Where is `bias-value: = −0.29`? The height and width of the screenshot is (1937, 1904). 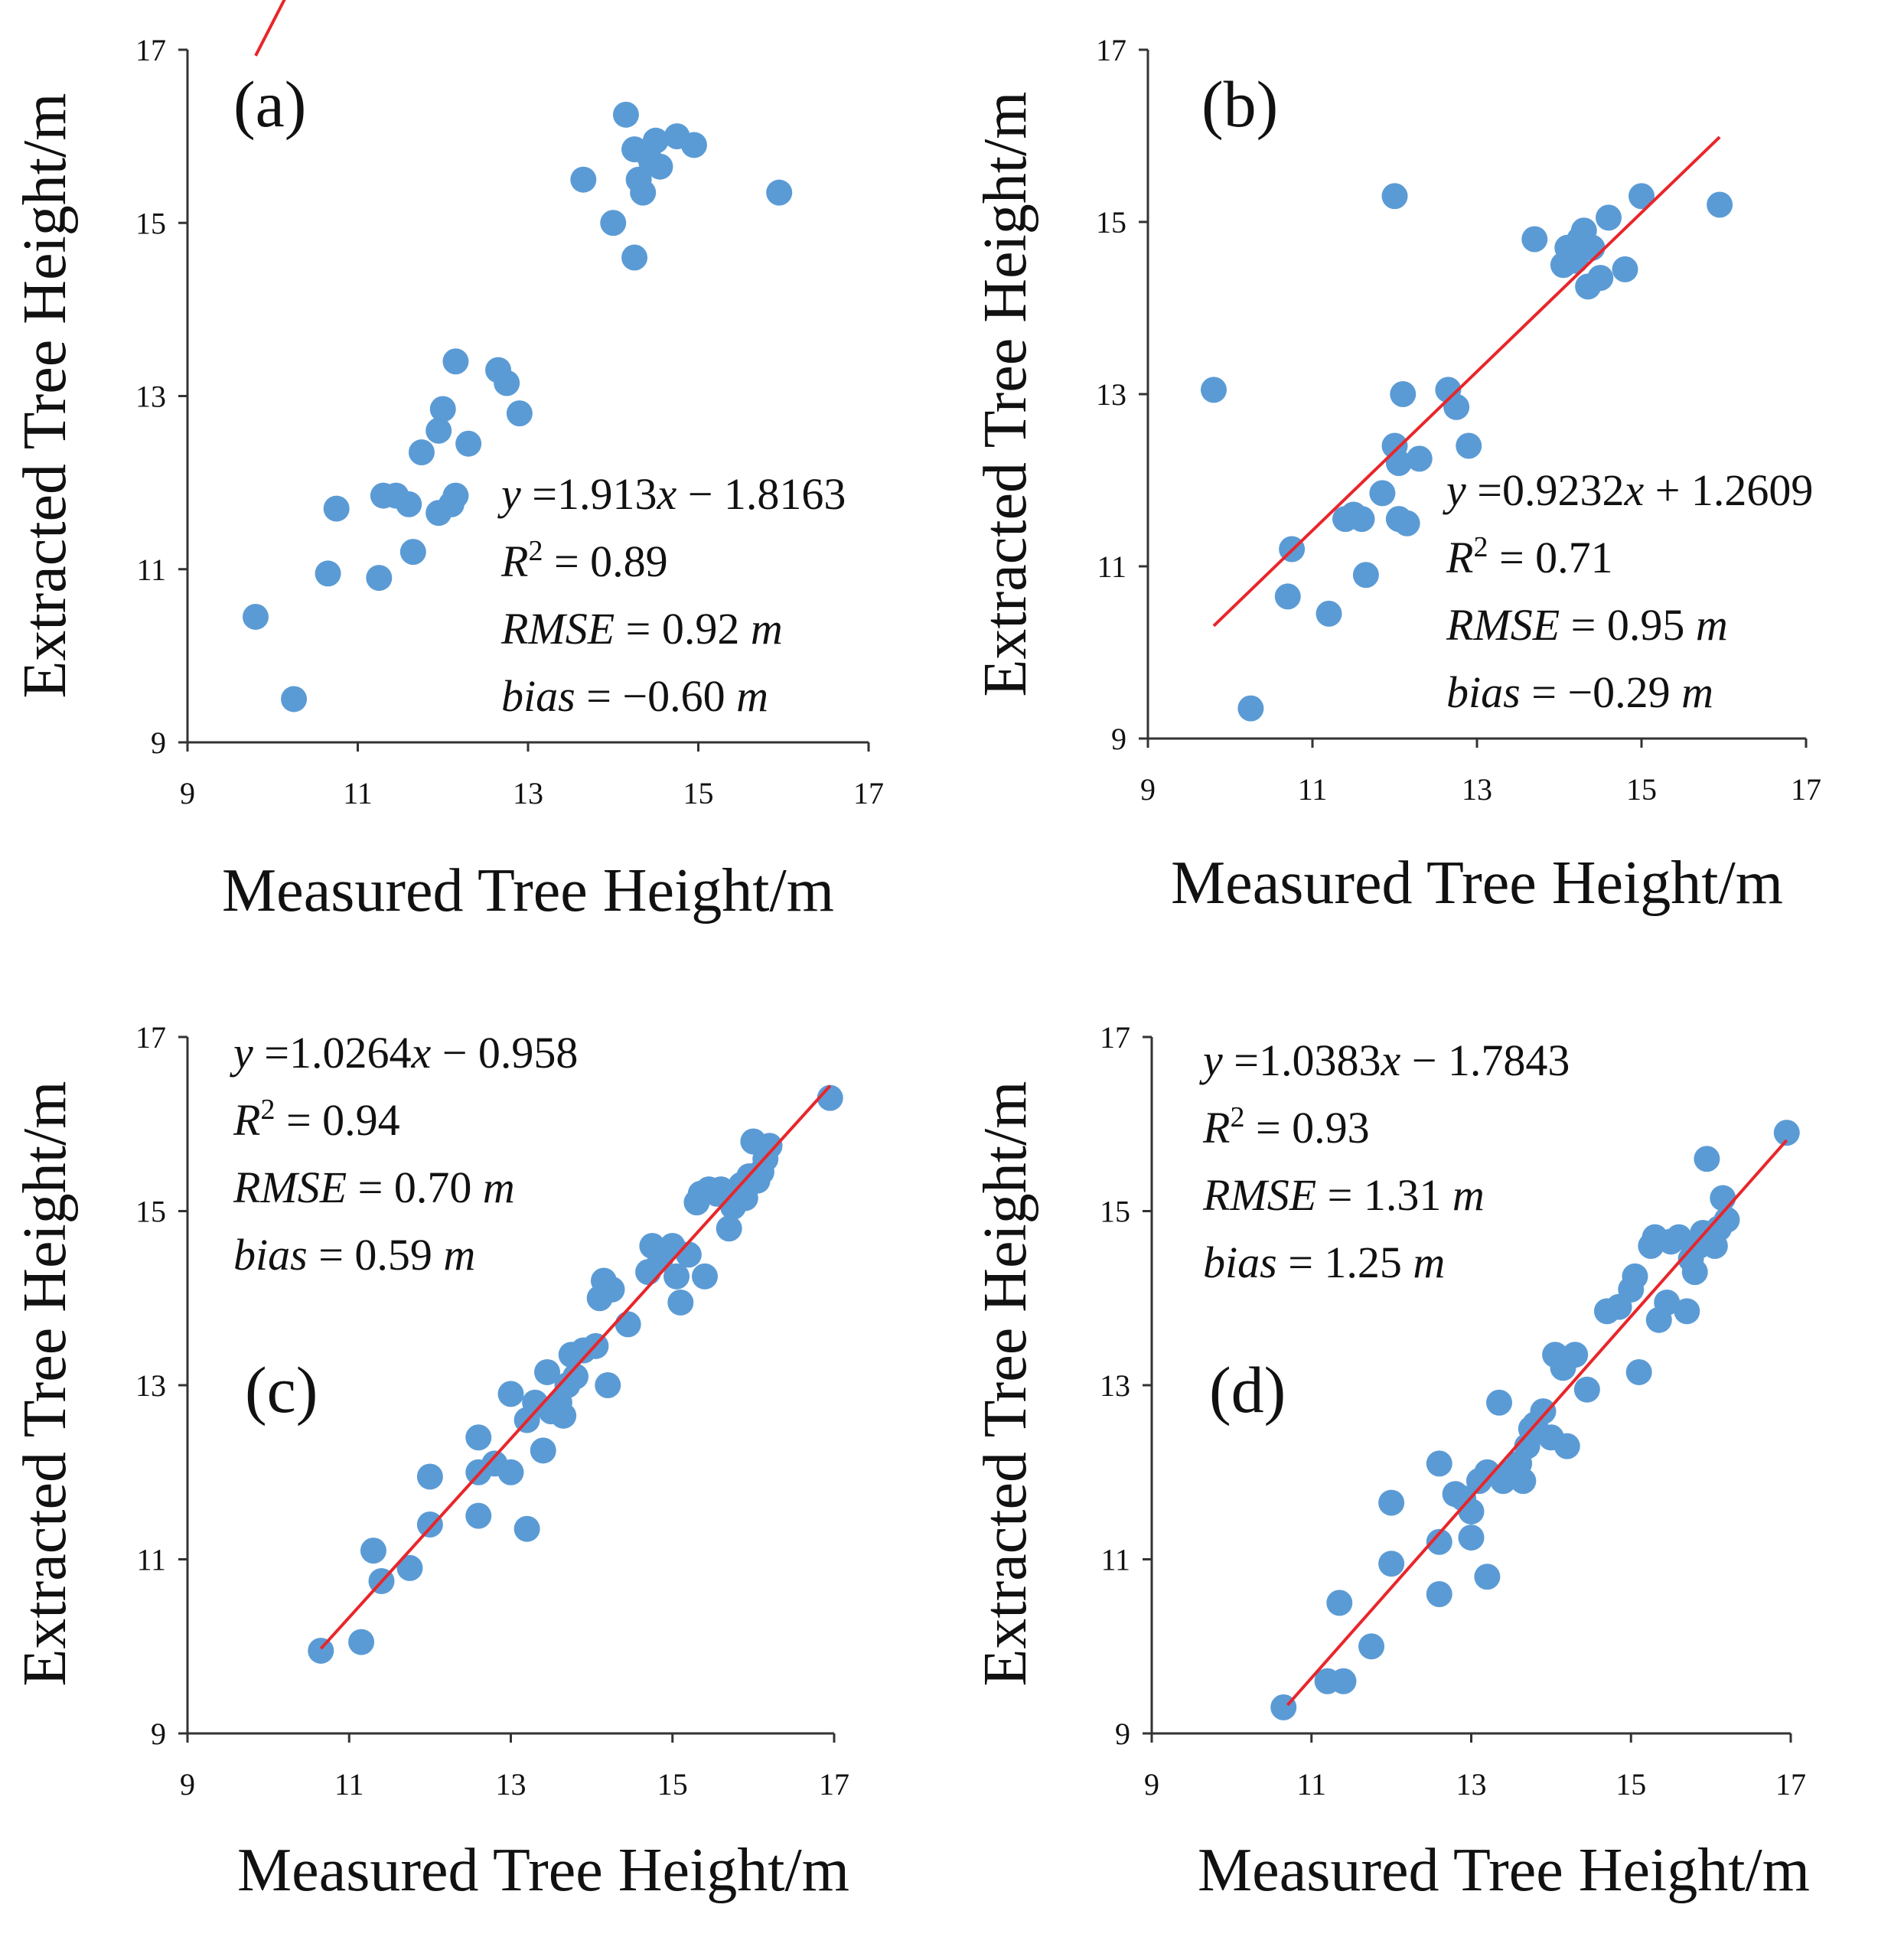 bias-value: = −0.29 is located at coordinates (1601, 692).